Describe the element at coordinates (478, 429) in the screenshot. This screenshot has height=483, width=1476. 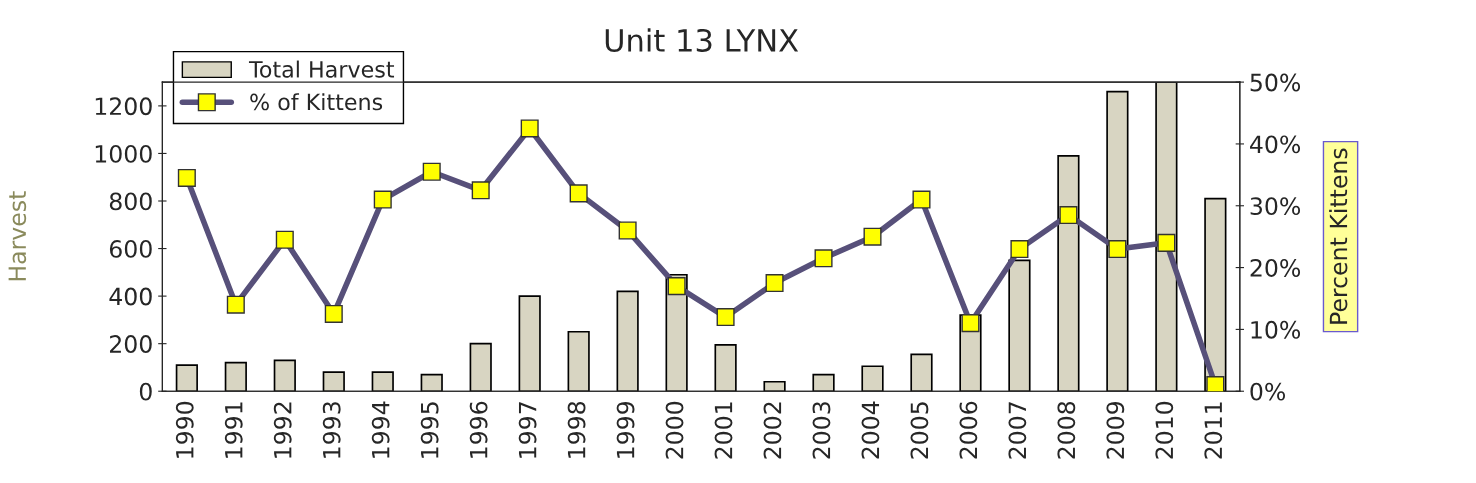
I see `x-tick-label: 1996` at that location.